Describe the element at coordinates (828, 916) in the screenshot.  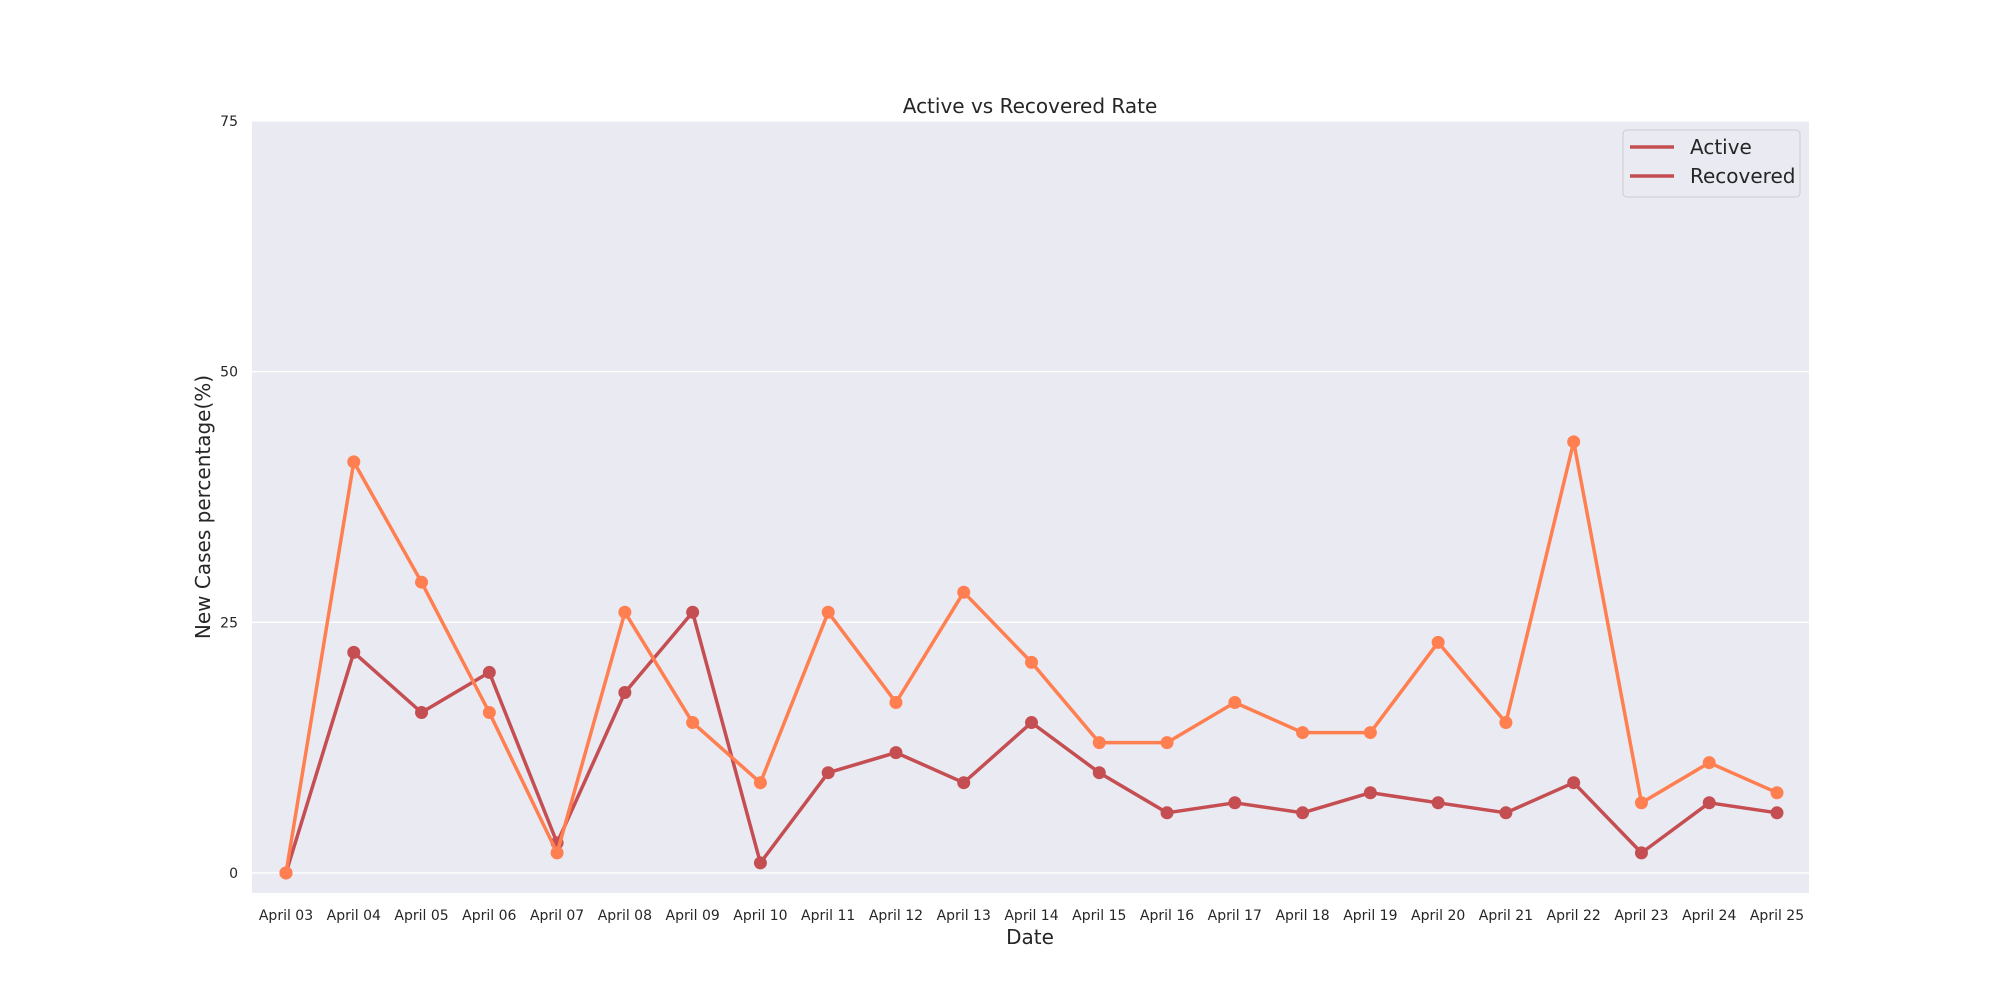
I see `x-tick-label: April 11` at that location.